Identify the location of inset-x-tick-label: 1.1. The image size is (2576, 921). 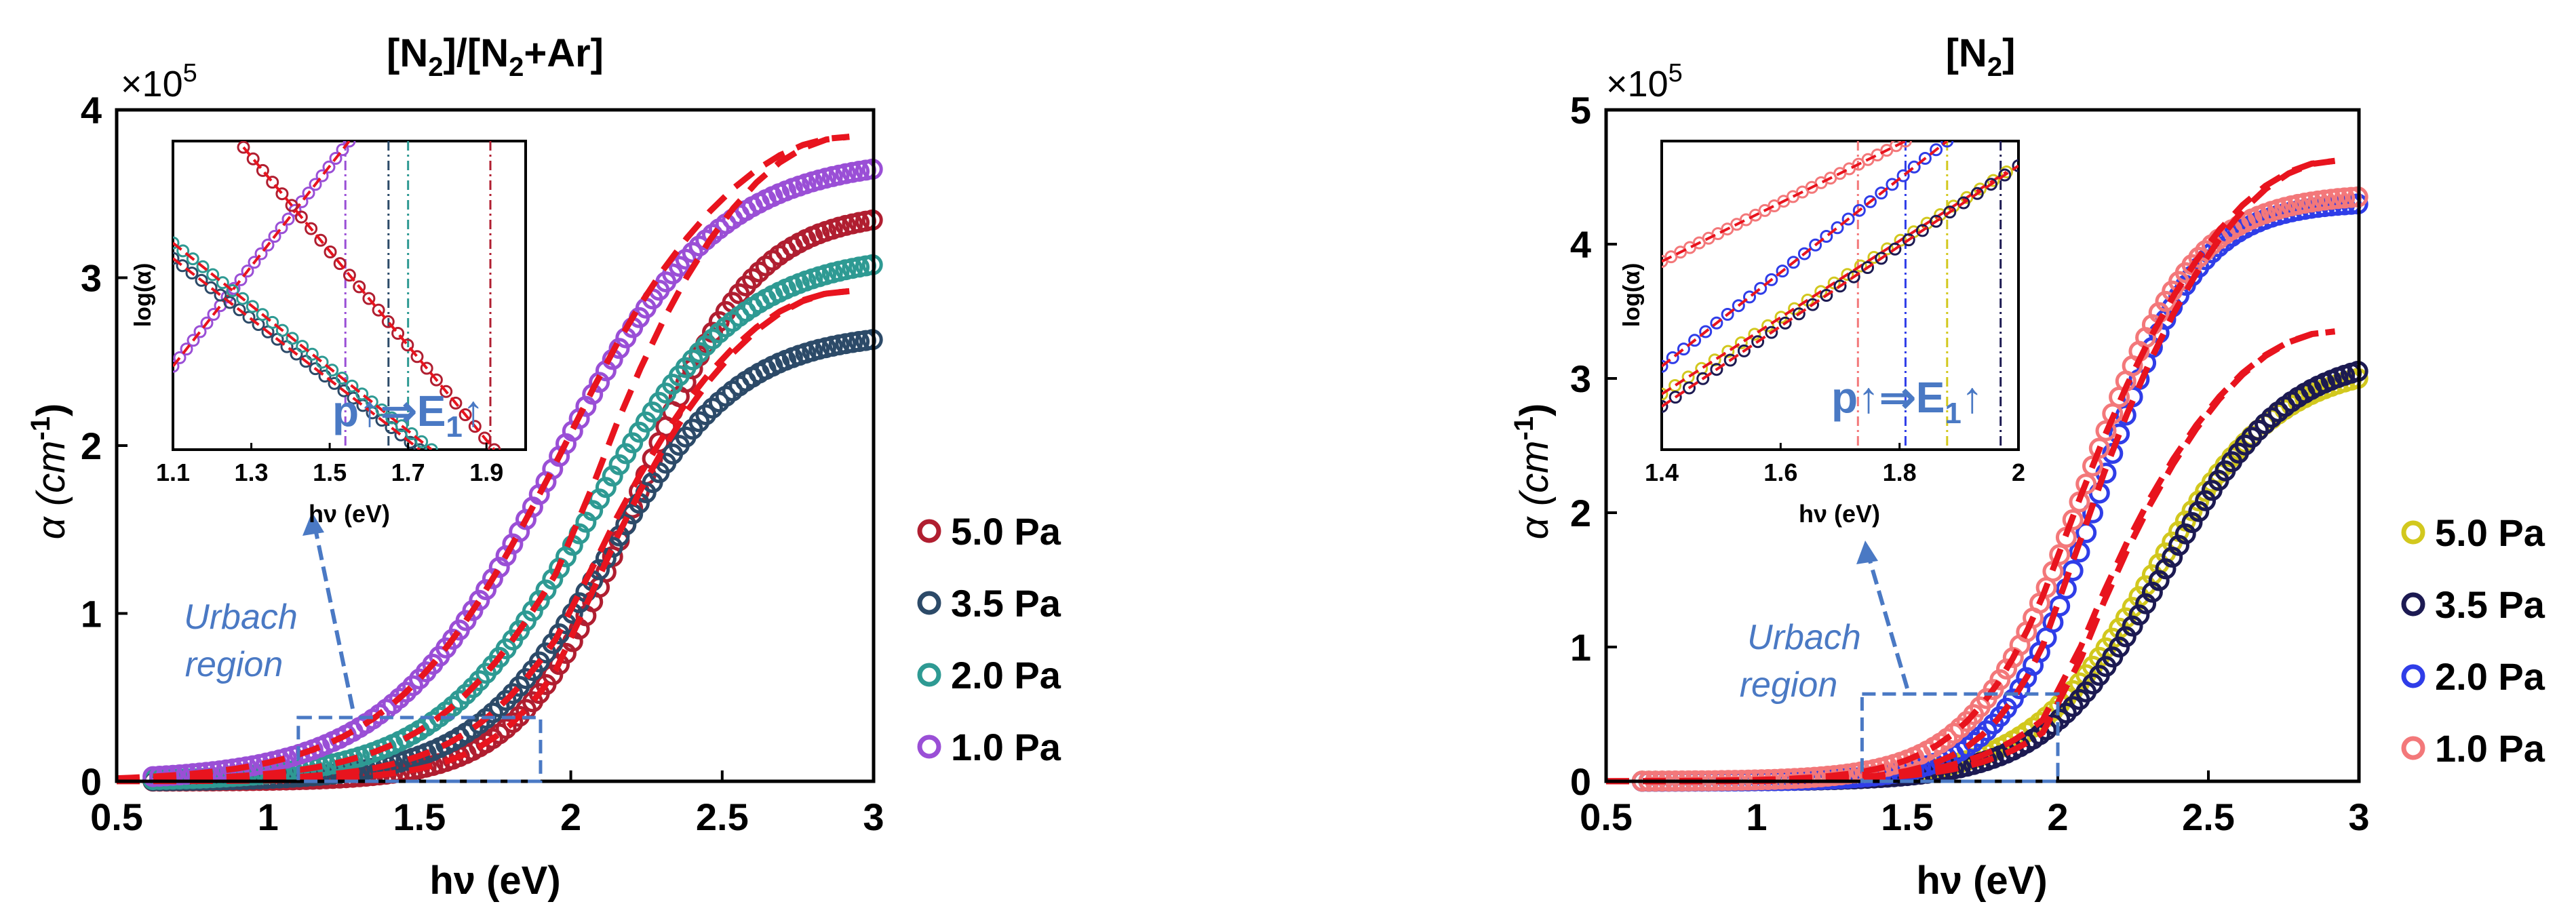
(173, 472).